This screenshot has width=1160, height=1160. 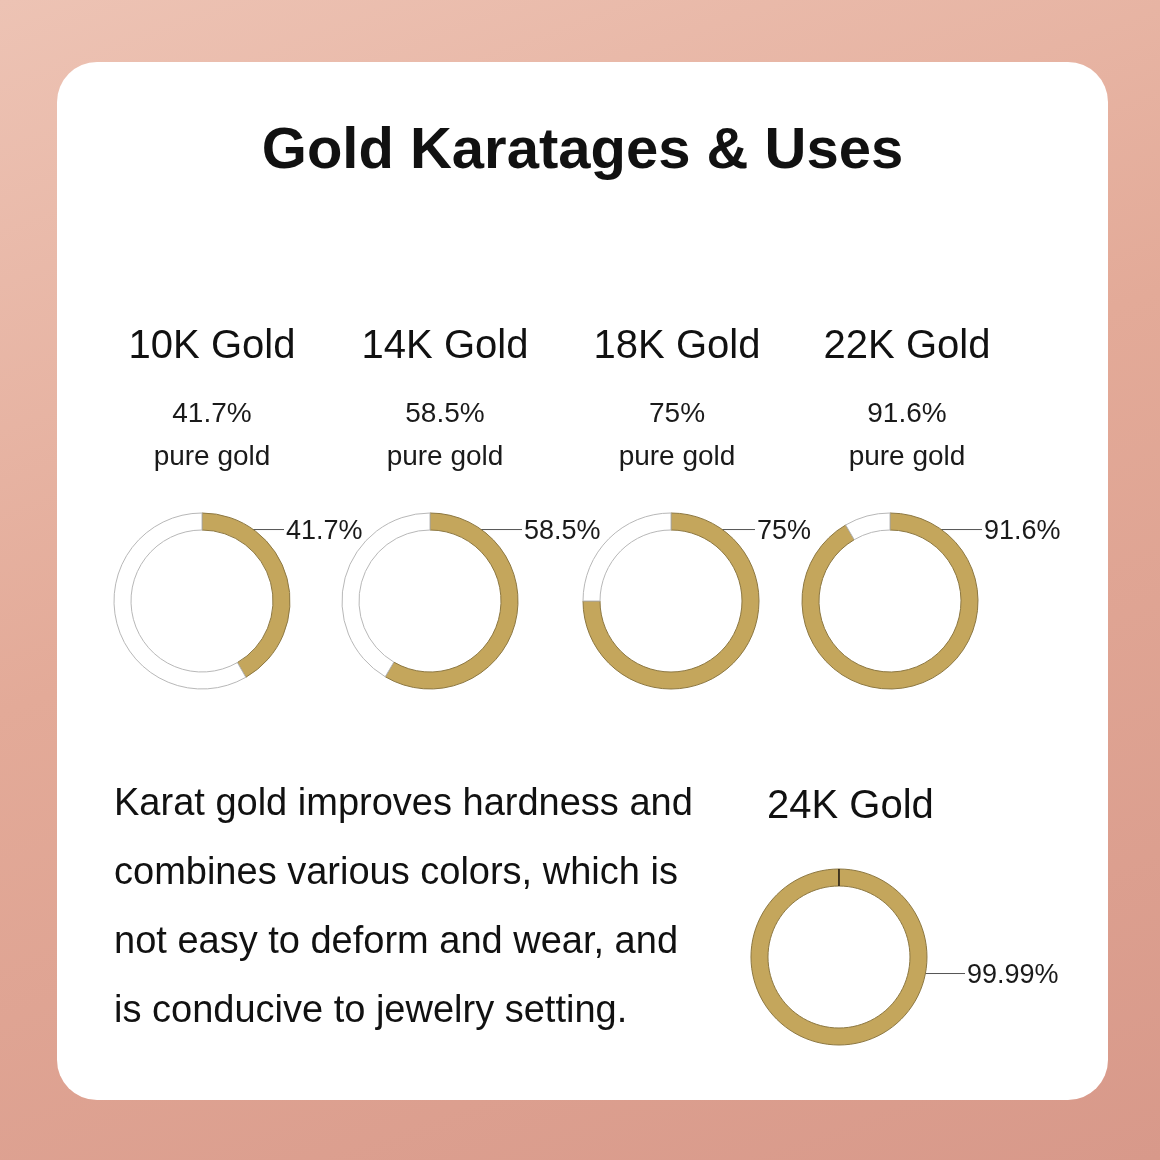 What do you see at coordinates (850, 804) in the screenshot?
I see `chart-title: 24K Gold` at bounding box center [850, 804].